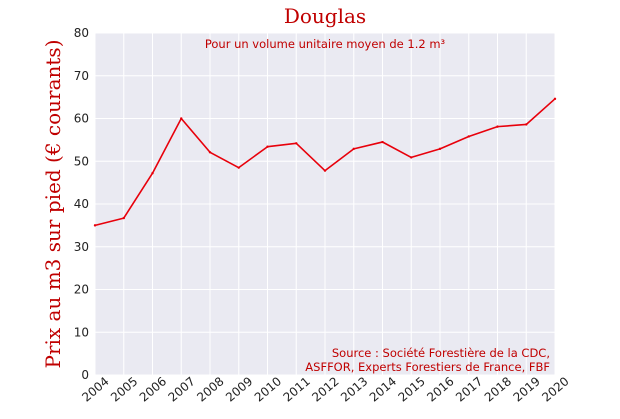 This screenshot has width=620, height=419. I want to click on x-tick-label: 2009, so click(239, 389).